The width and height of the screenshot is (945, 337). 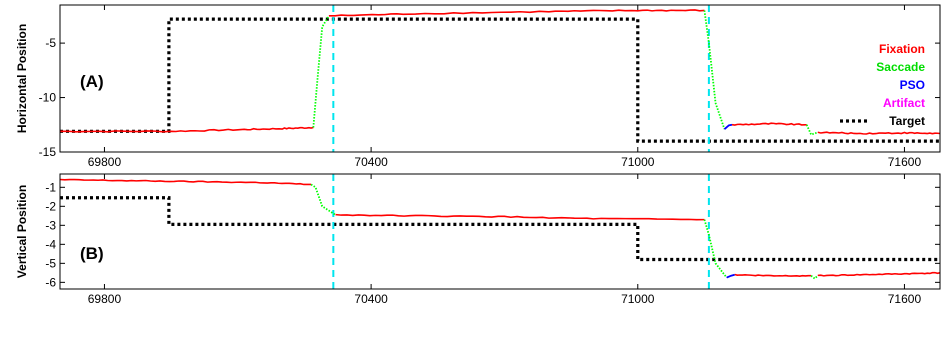 I want to click on y-tick-label: -10, so click(x=48, y=98).